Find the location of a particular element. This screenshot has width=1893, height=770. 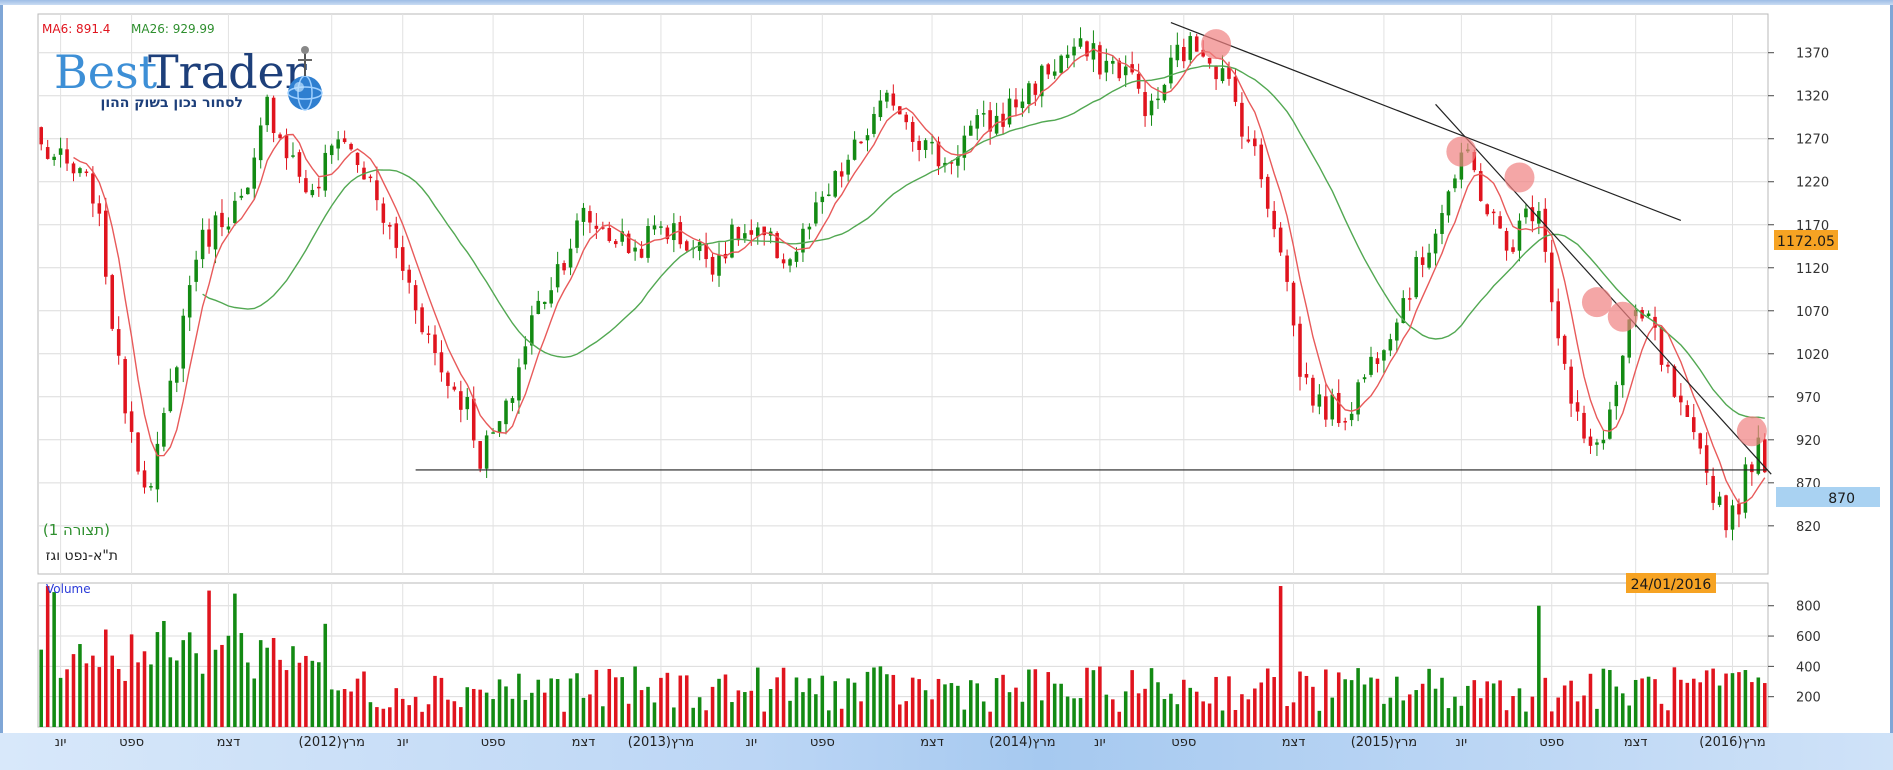

current-level-tag: 870 is located at coordinates (1828, 497).